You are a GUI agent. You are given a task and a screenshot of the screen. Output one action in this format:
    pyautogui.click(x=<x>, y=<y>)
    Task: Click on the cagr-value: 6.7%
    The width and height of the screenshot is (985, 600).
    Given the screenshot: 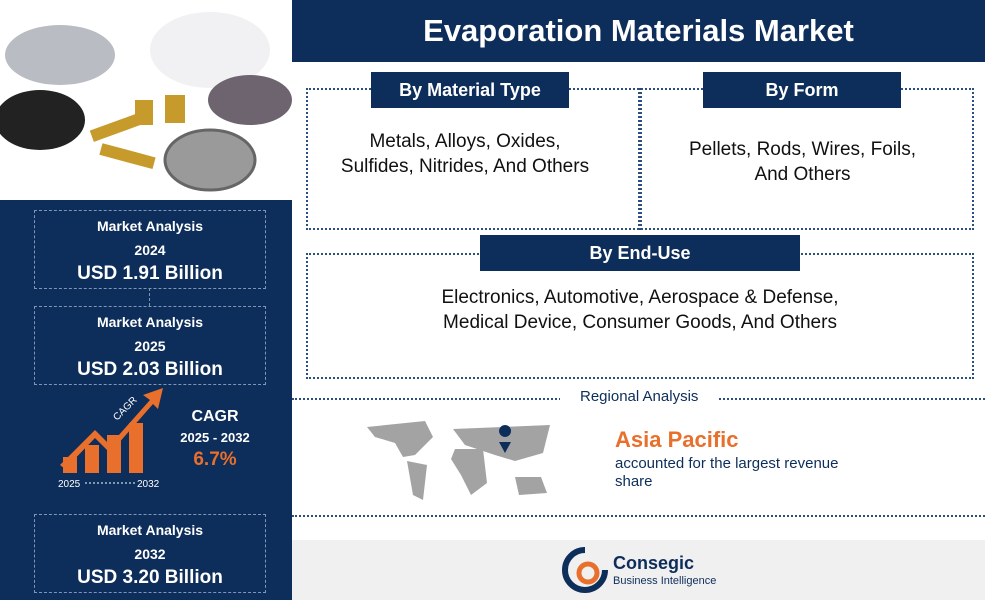 What is the action you would take?
    pyautogui.click(x=215, y=459)
    